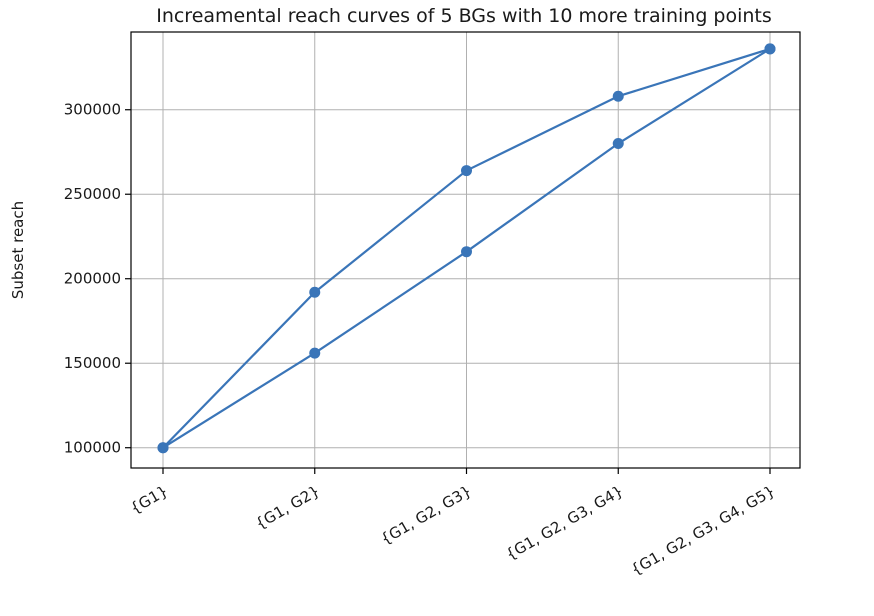 The image size is (874, 616). Describe the element at coordinates (425, 515) in the screenshot. I see `x-tick-label: {G1, G2, G3}` at that location.